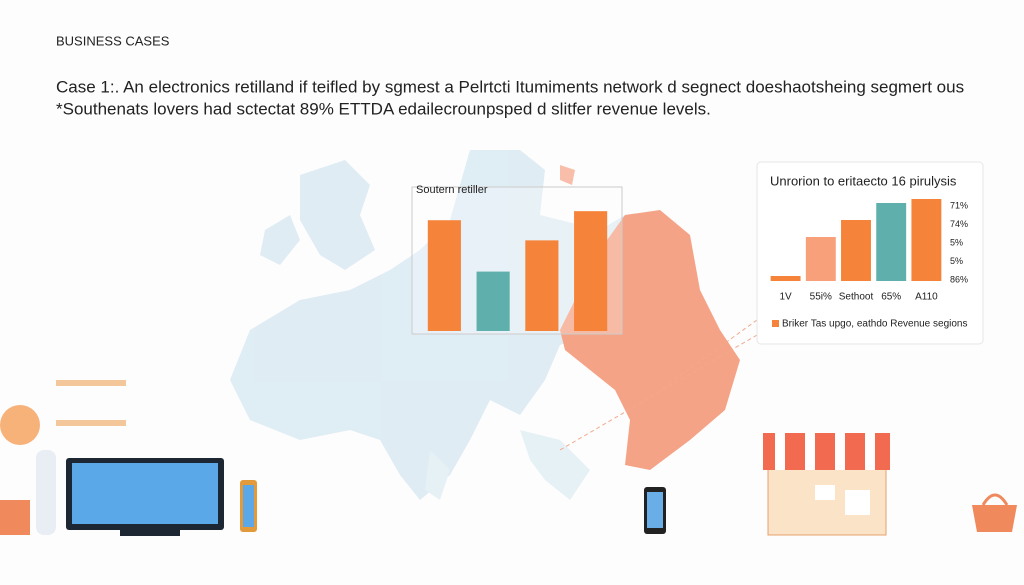 The image size is (1024, 585). Describe the element at coordinates (994, 518) in the screenshot. I see `basket` at that location.